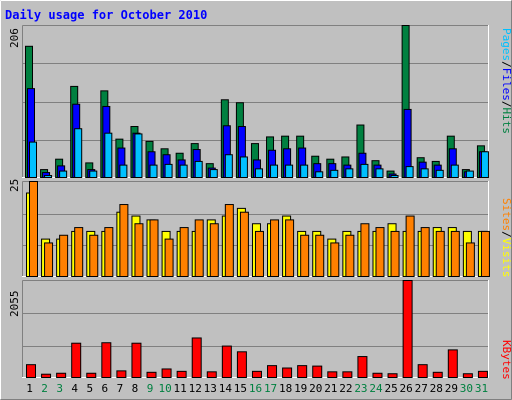 The height and width of the screenshot is (400, 512). I want to click on day-label: 4, so click(74, 388).